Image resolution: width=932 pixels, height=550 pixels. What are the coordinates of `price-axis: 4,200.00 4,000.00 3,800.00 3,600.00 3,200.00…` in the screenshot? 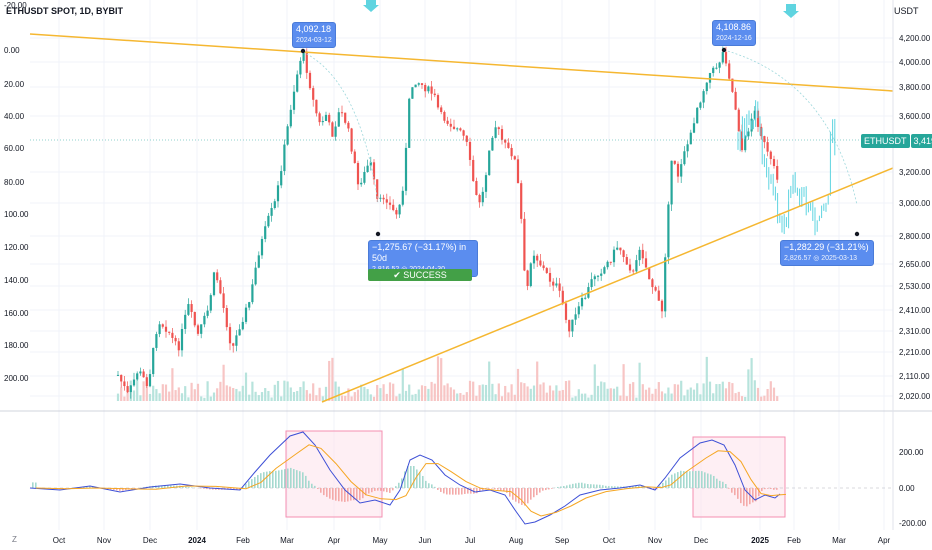 It's located at (915, 217).